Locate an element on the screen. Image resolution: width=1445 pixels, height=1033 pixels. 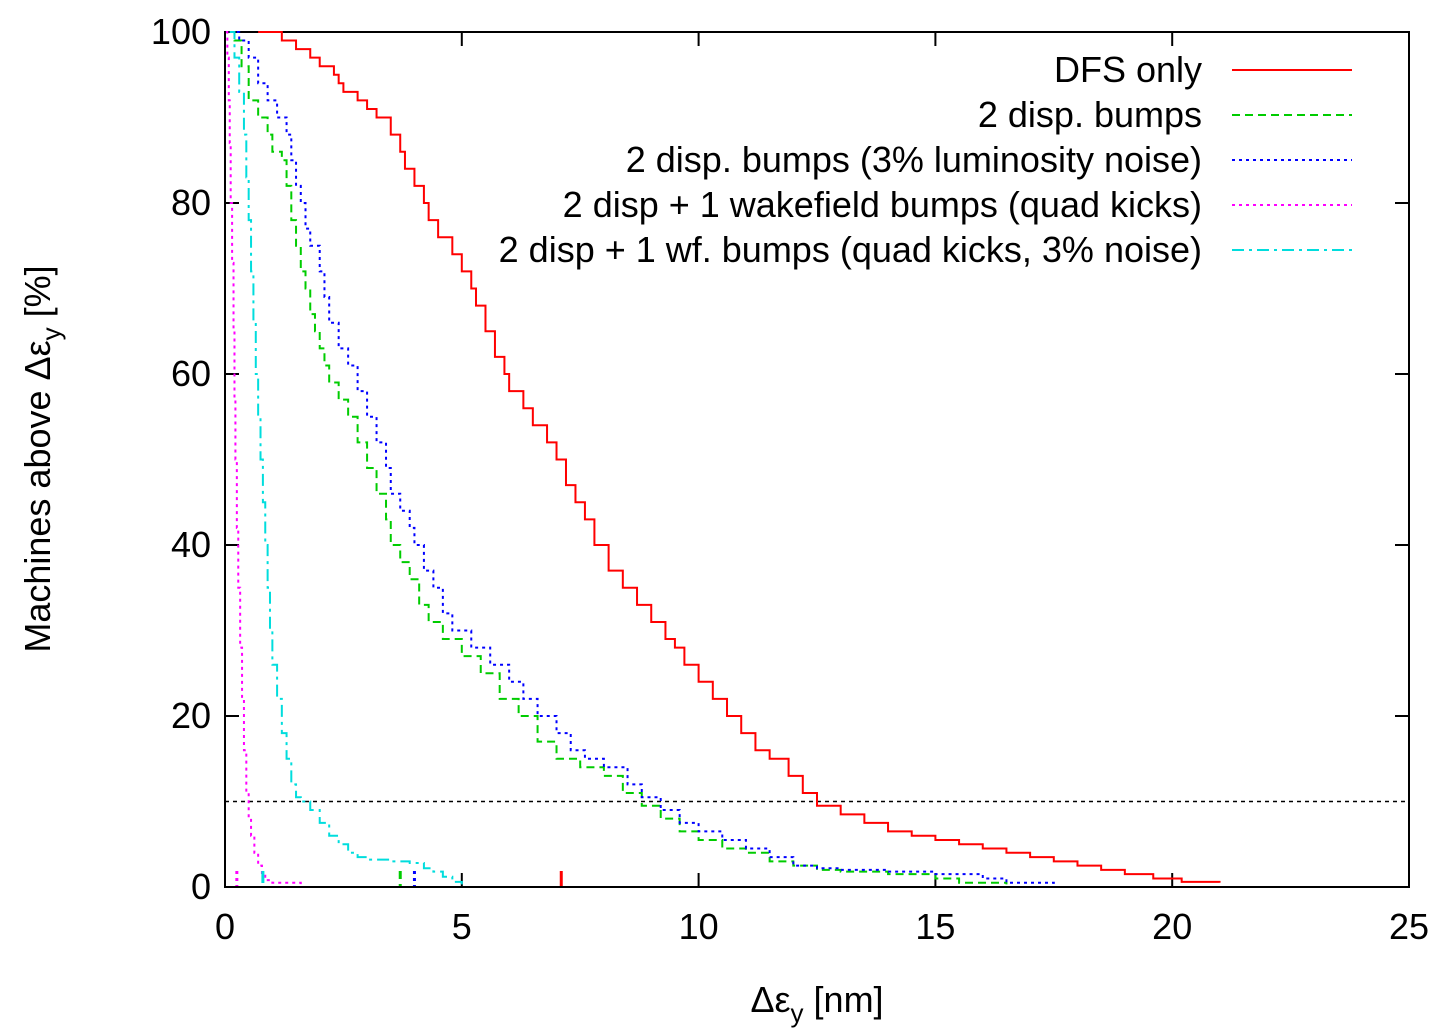
x-tick-label: 10 is located at coordinates (699, 926).